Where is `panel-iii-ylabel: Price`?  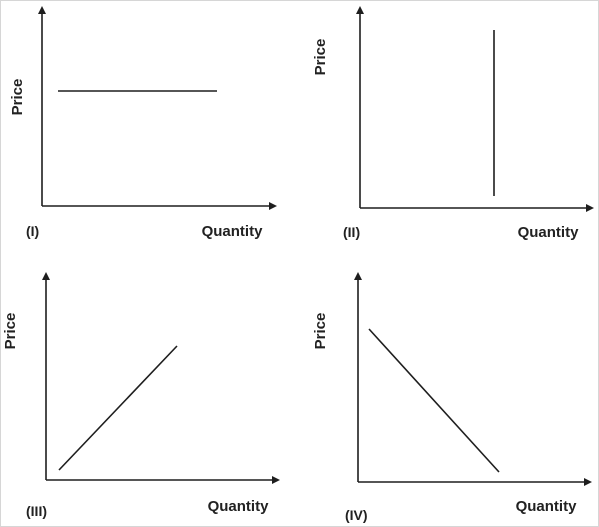 panel-iii-ylabel: Price is located at coordinates (10, 331).